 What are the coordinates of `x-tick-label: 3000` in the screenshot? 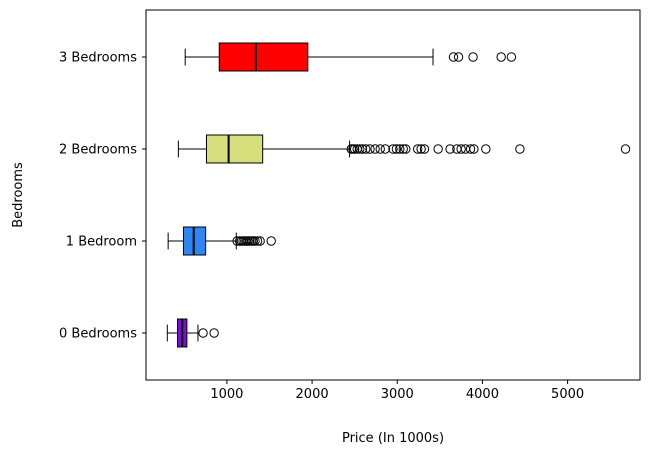 It's located at (397, 394).